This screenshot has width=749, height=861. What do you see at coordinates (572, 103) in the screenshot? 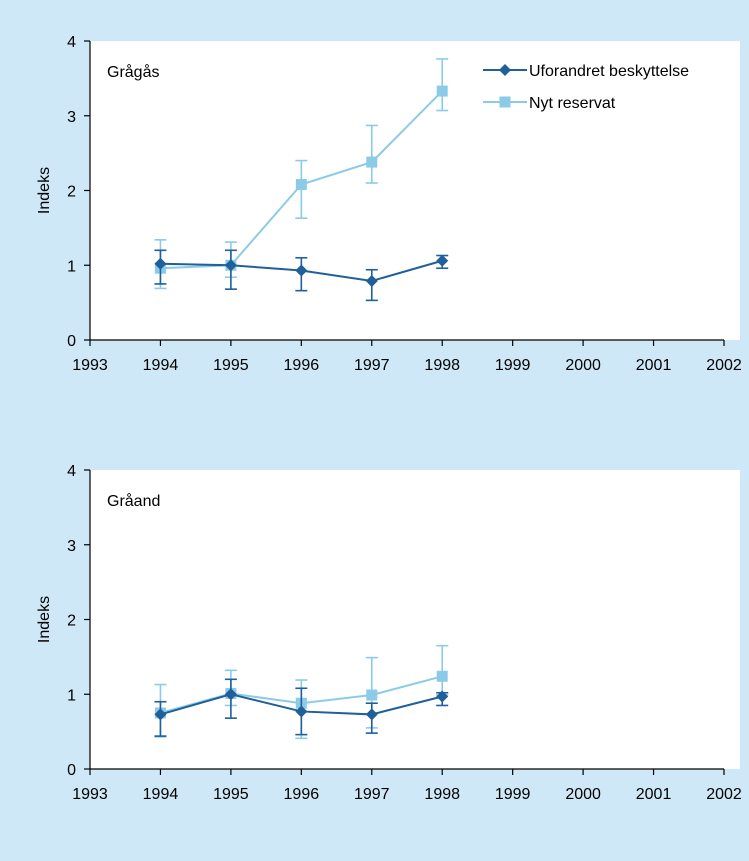
I see `legend-label: Nyt reservat` at bounding box center [572, 103].